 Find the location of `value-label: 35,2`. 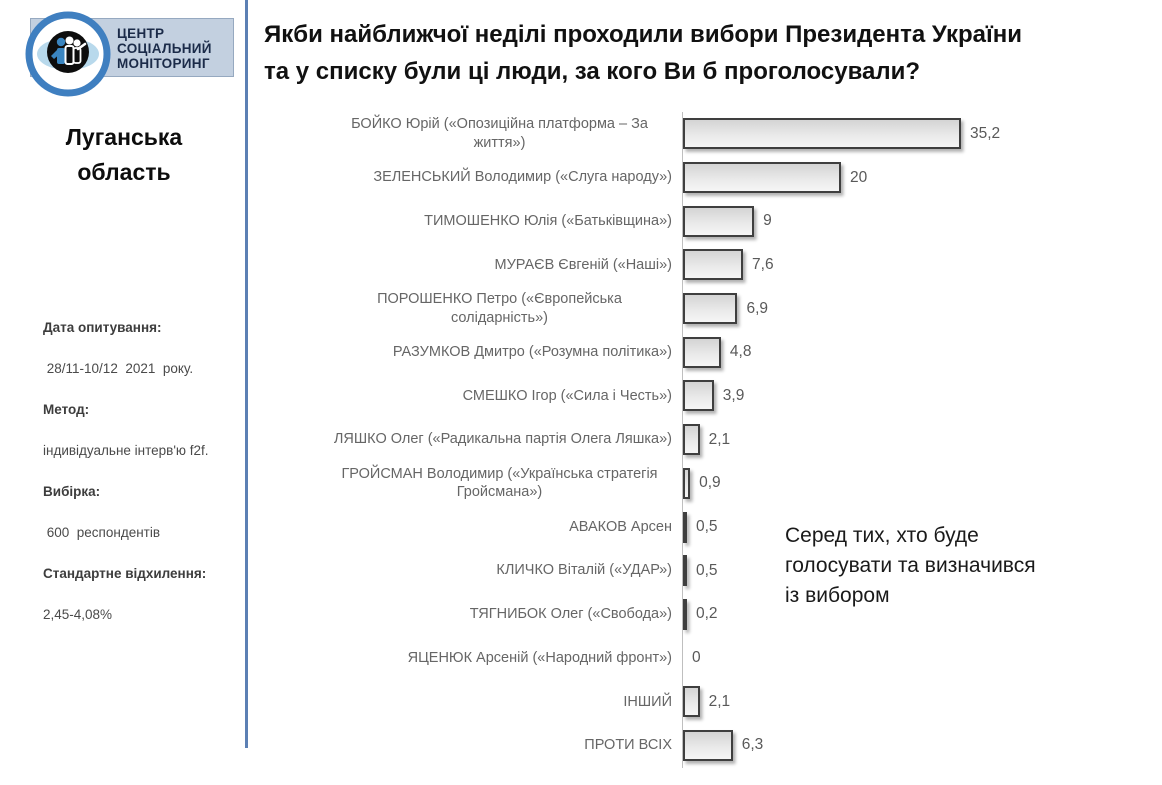

value-label: 35,2 is located at coordinates (985, 133).